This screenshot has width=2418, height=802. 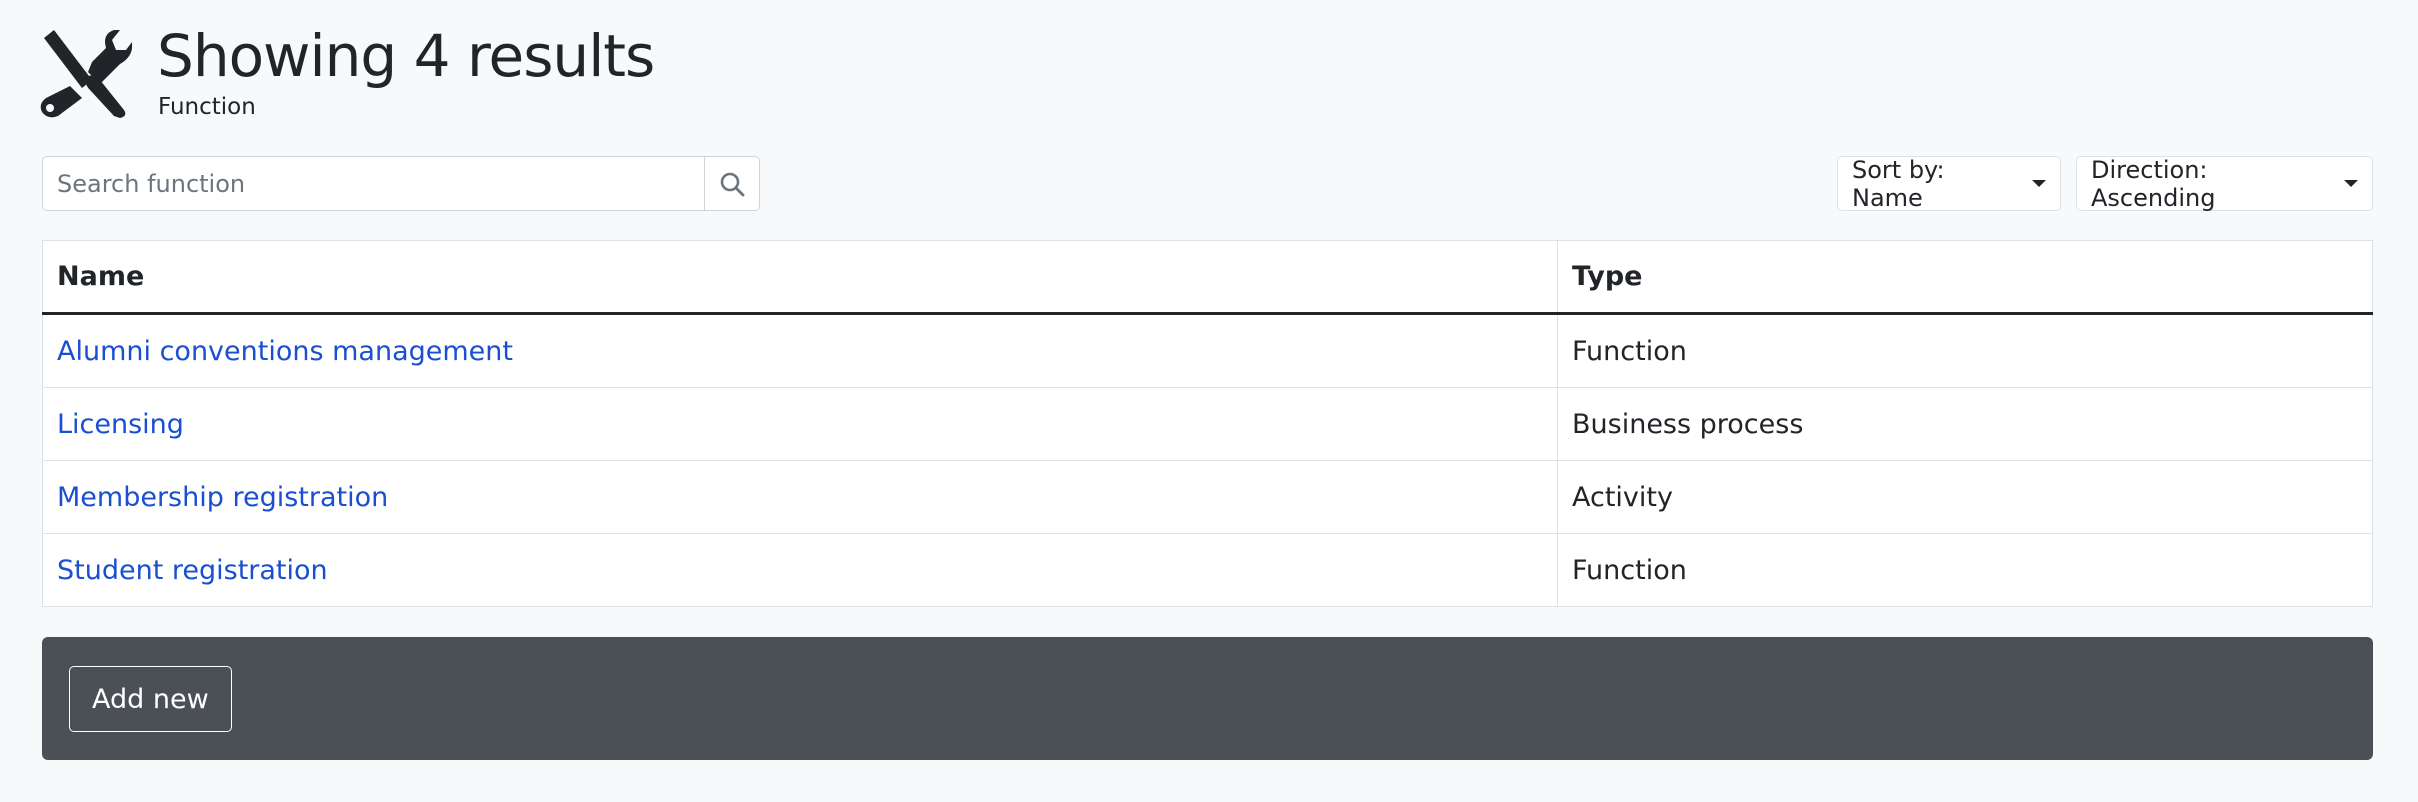 I want to click on search-icon, so click(x=732, y=184).